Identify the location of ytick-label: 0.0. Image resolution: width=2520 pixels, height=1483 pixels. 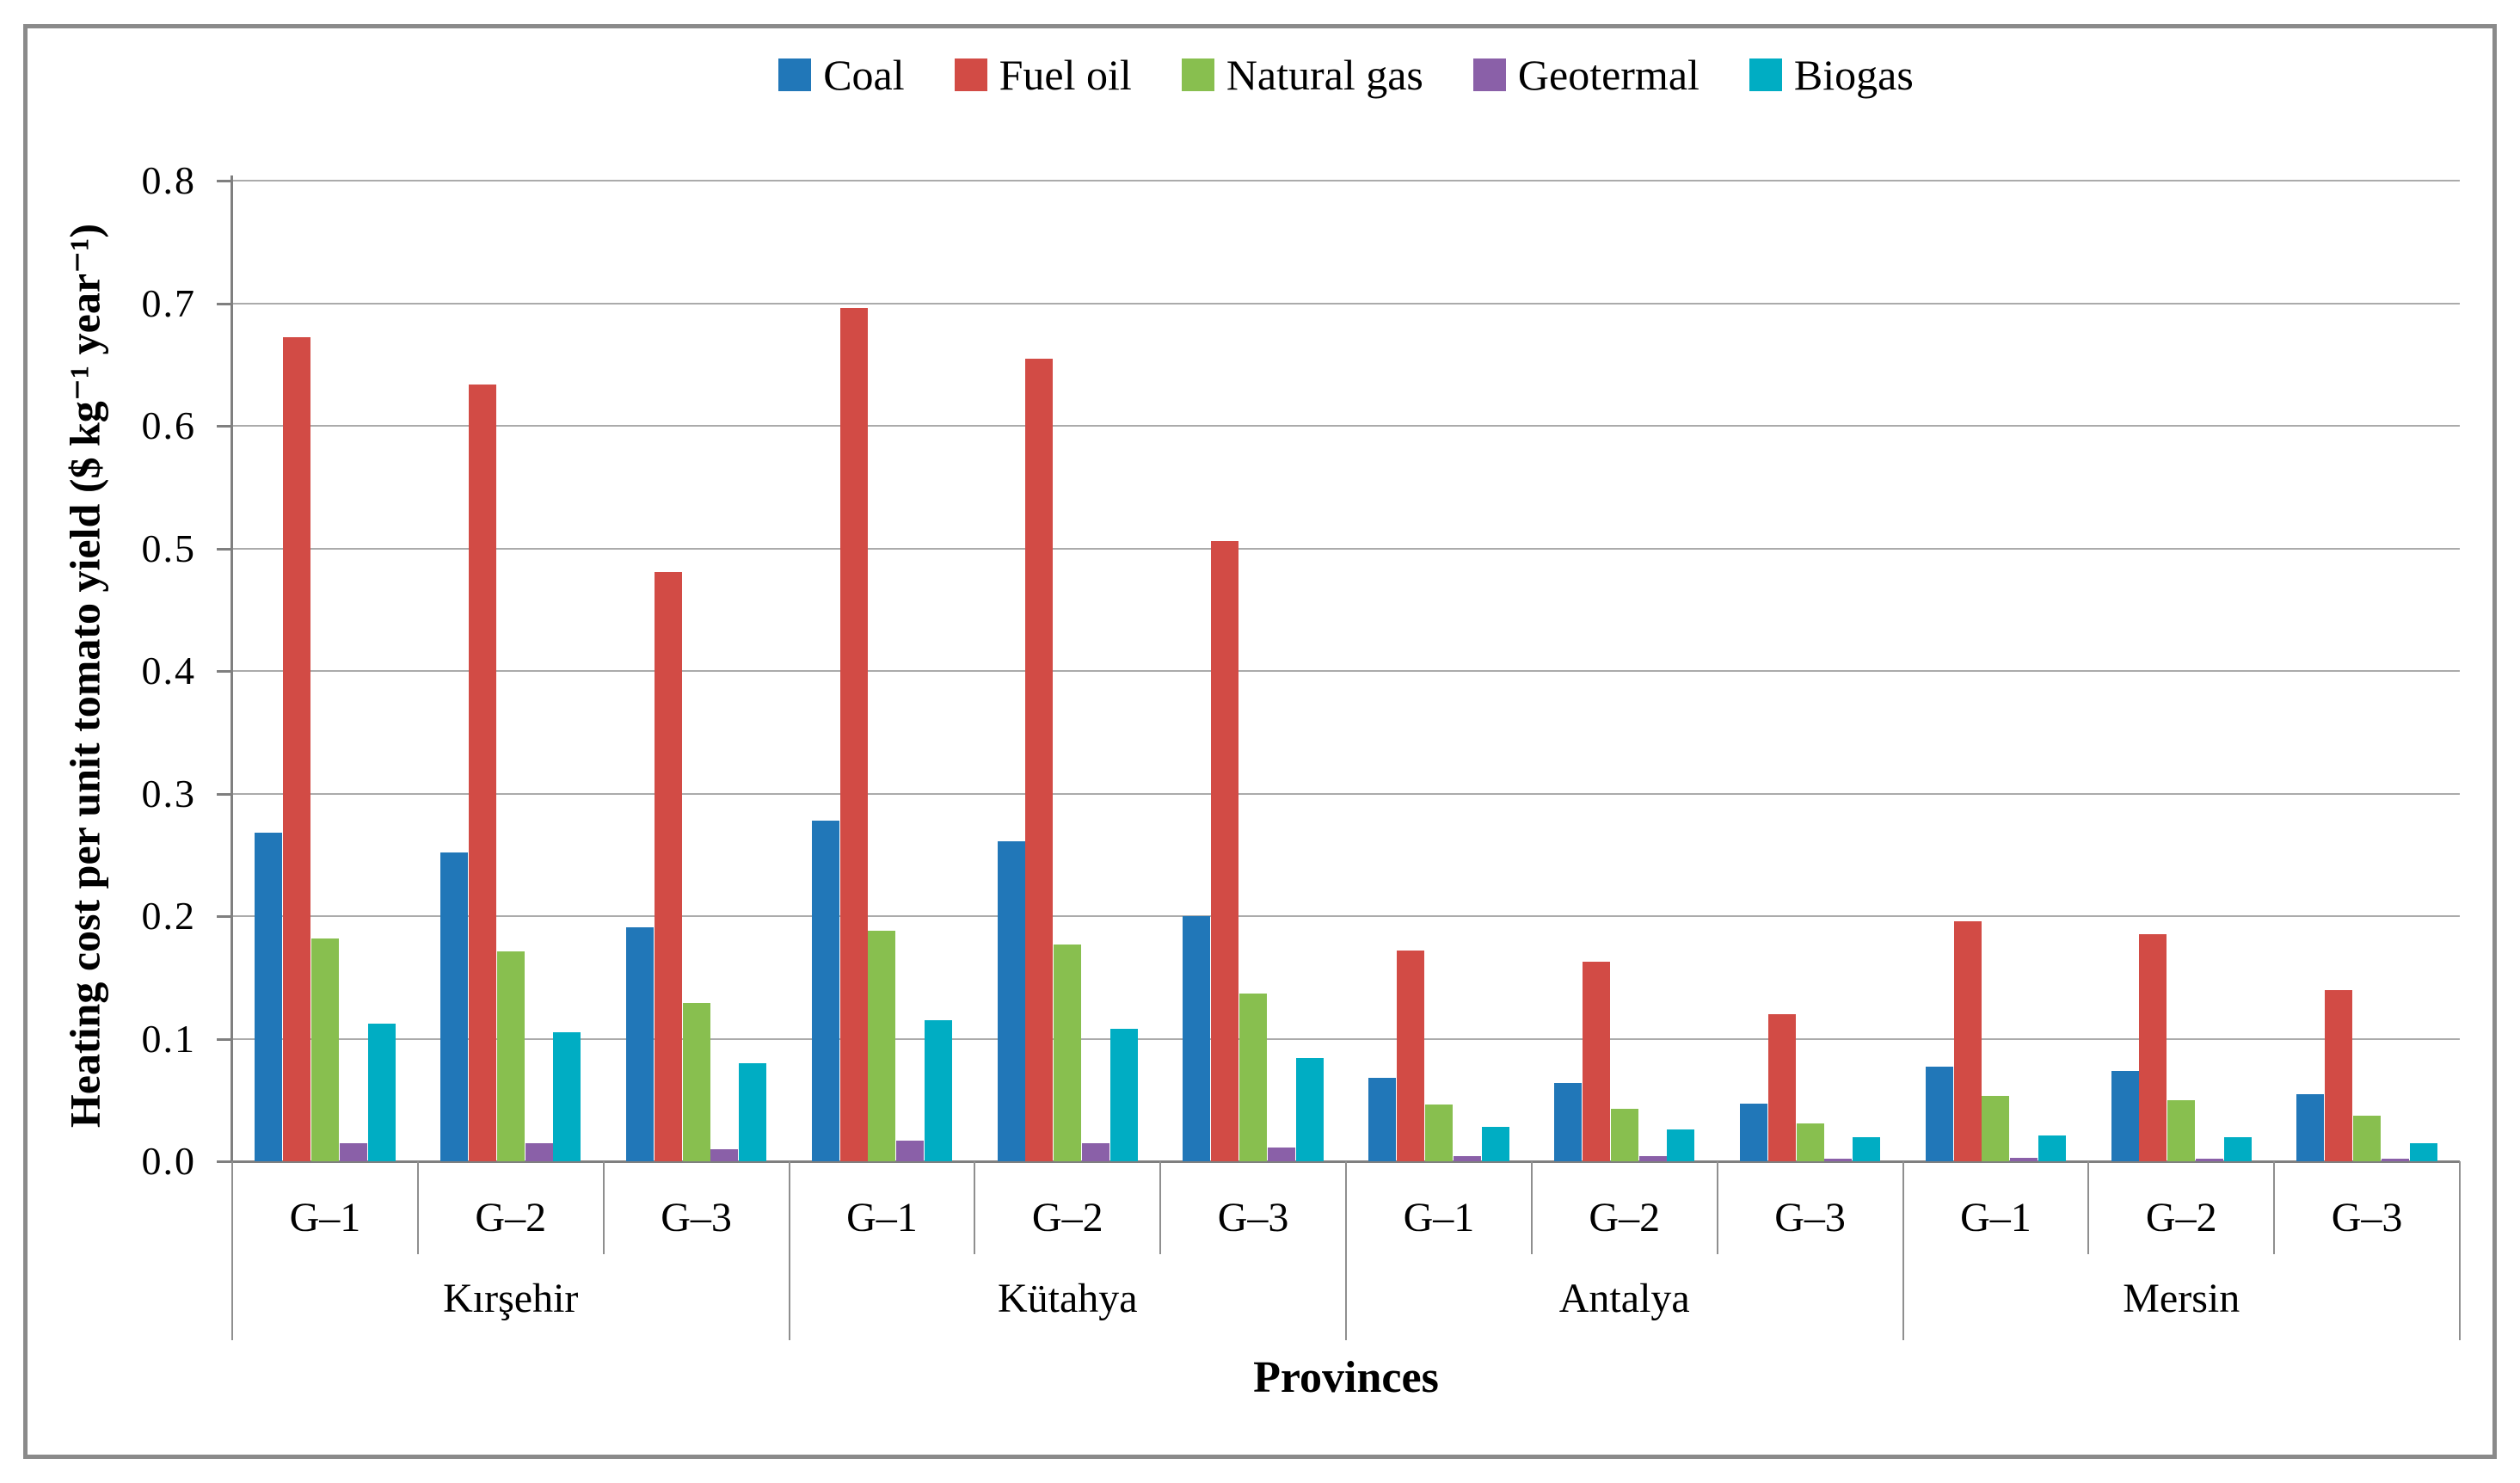
(169, 1161).